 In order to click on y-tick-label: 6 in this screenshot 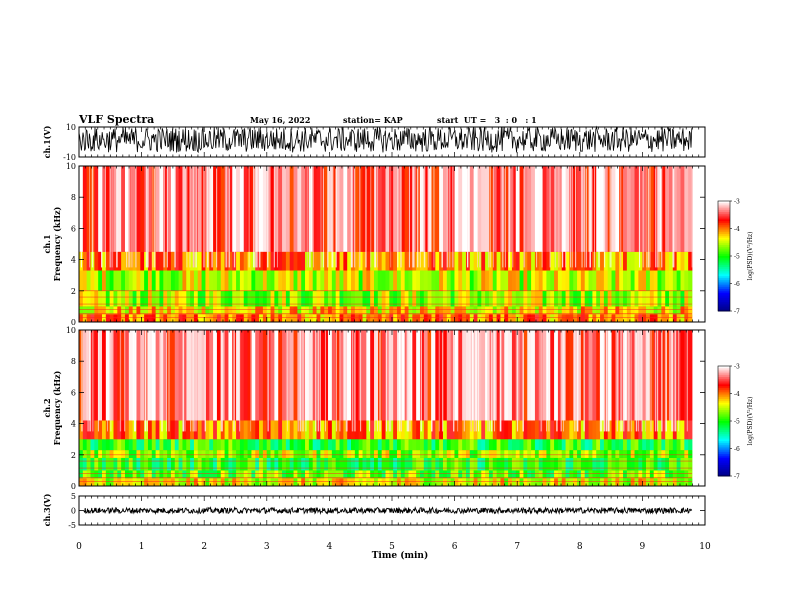, I will do `click(73, 392)`.